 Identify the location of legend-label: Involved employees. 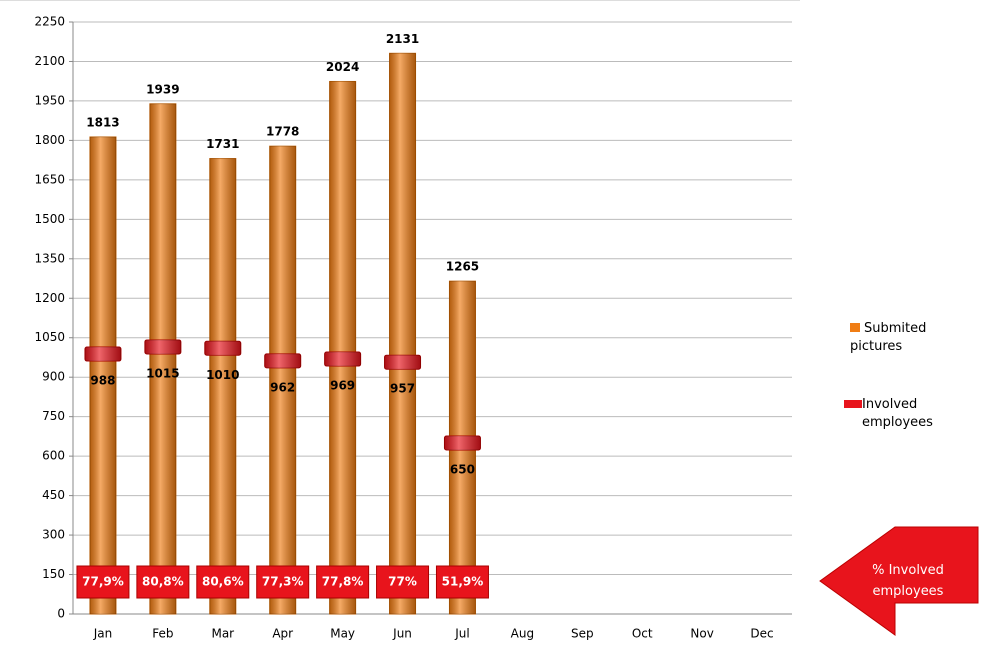
(897, 413).